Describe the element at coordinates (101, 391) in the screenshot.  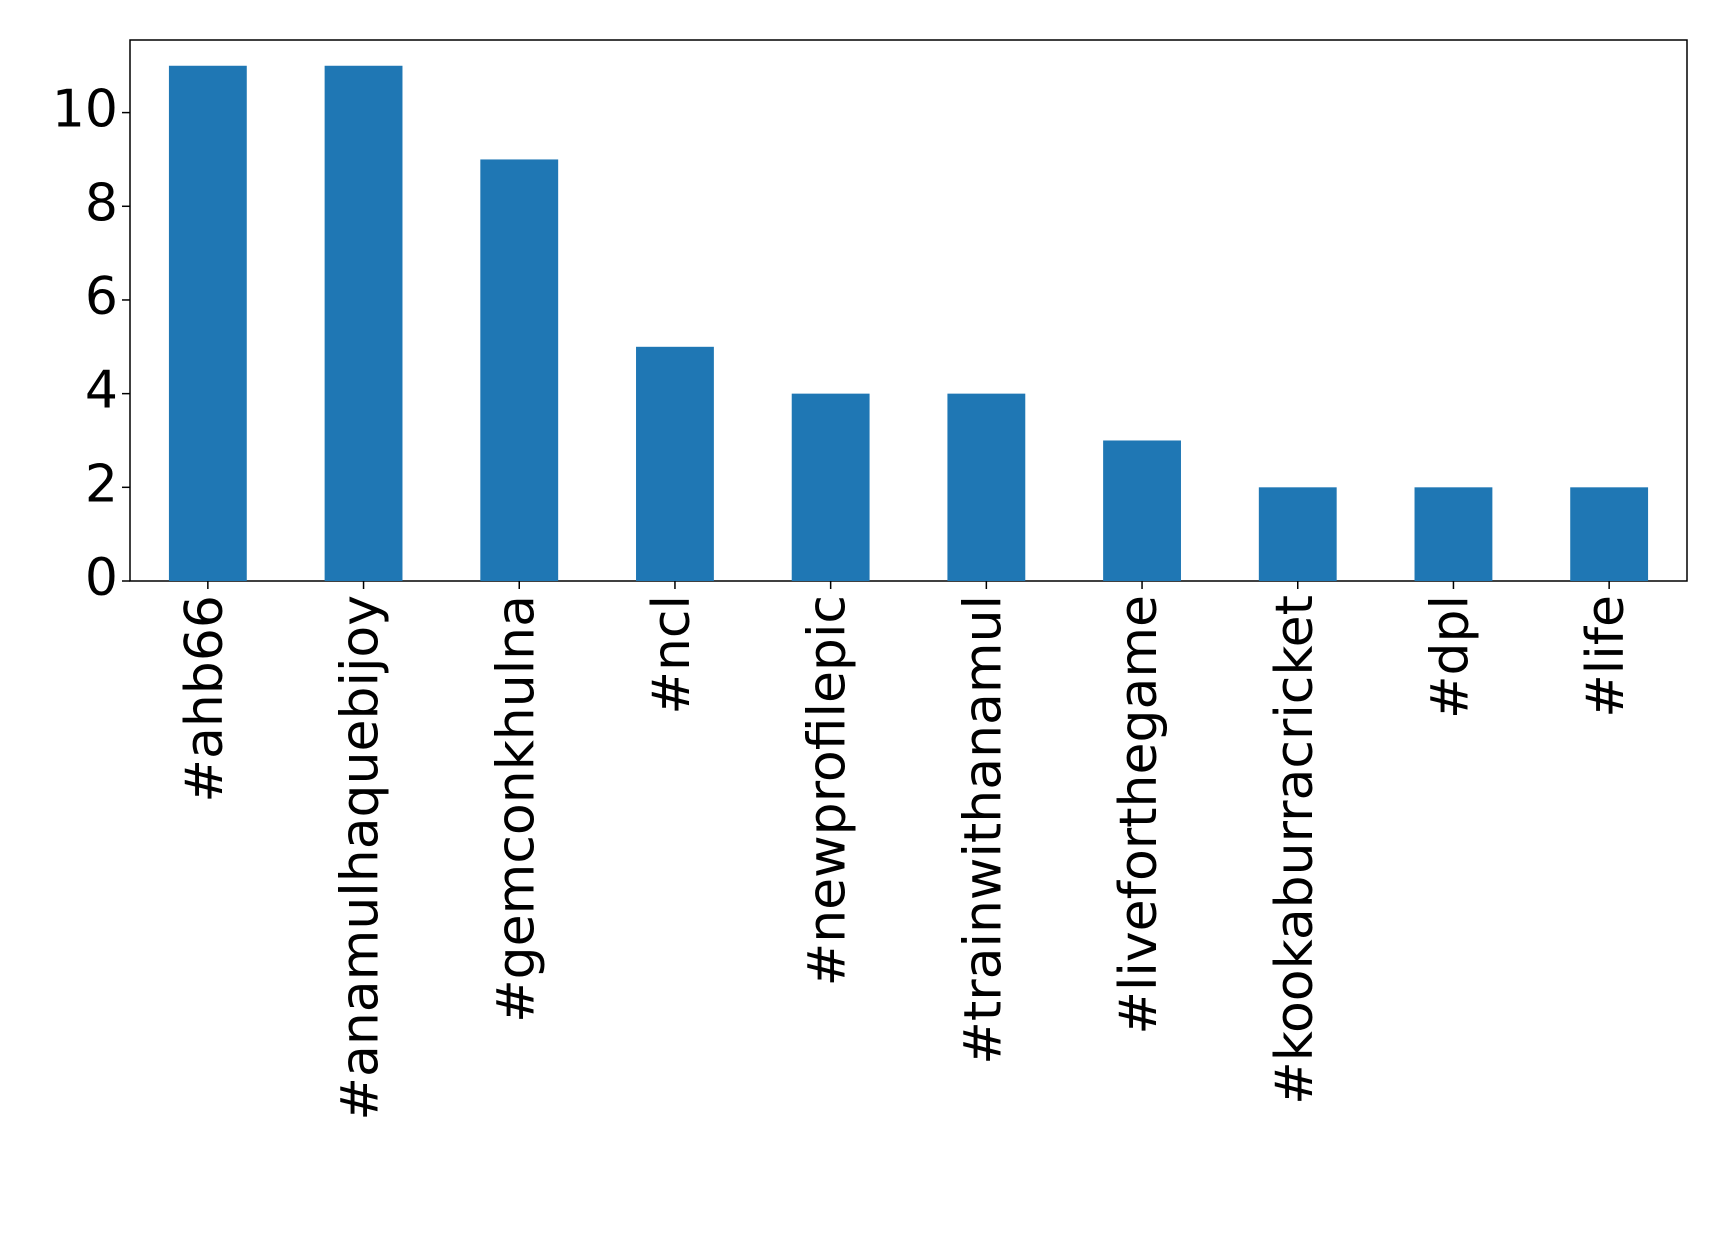
I see `y-tick-label: 4` at that location.